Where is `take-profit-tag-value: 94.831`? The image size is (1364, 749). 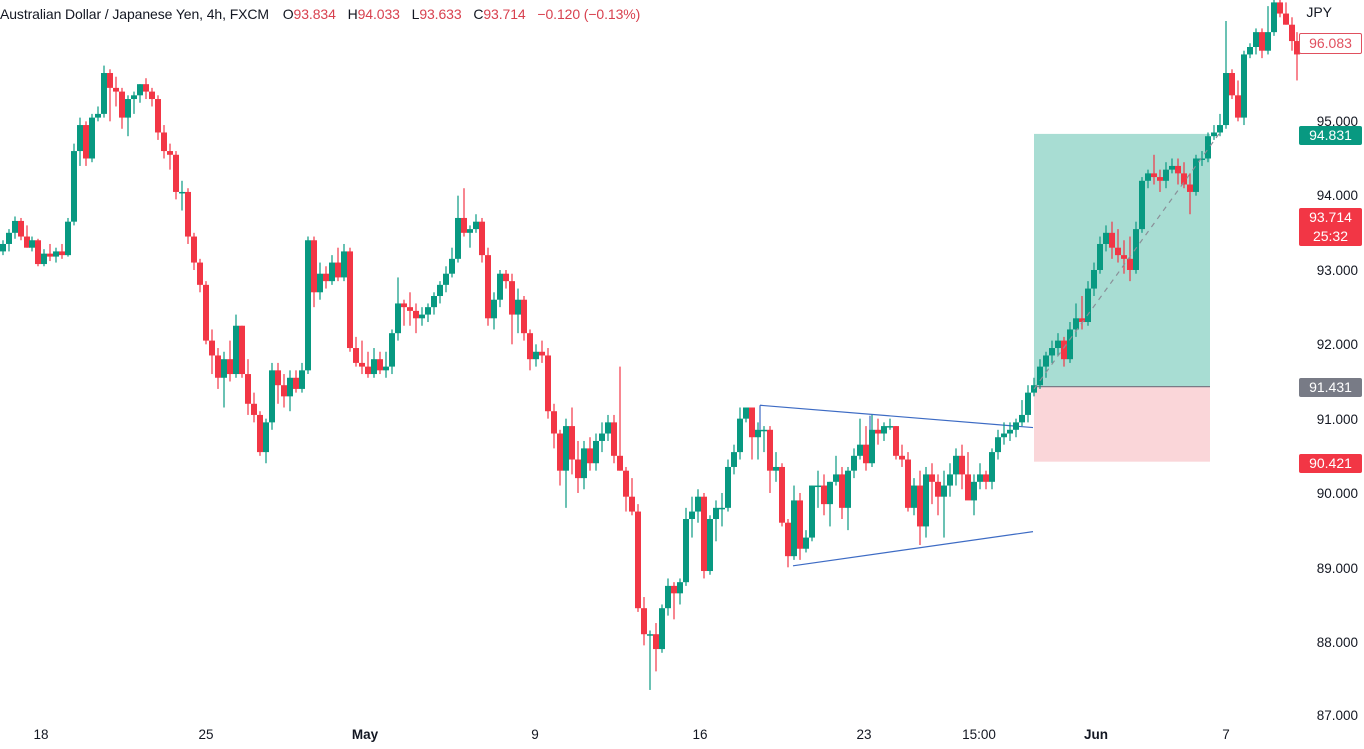 take-profit-tag-value: 94.831 is located at coordinates (1330, 135).